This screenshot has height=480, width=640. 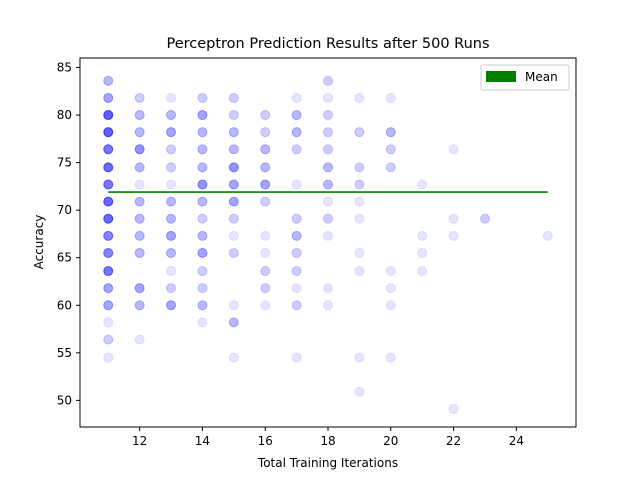 What do you see at coordinates (64, 258) in the screenshot?
I see `y-tick-label: 65` at bounding box center [64, 258].